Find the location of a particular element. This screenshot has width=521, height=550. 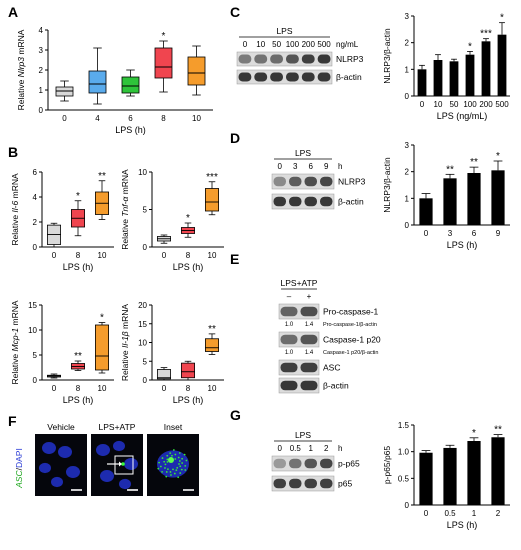

cb3-ytick-label: 10 is located at coordinates (32, 330).